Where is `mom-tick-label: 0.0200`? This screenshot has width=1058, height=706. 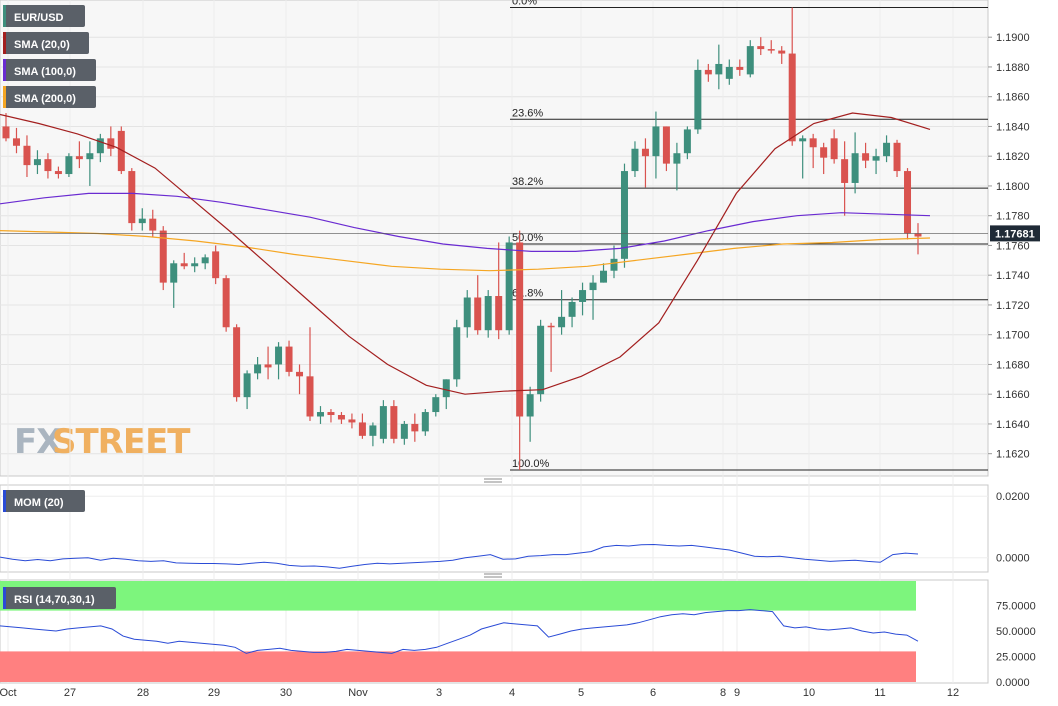 mom-tick-label: 0.0200 is located at coordinates (1013, 497).